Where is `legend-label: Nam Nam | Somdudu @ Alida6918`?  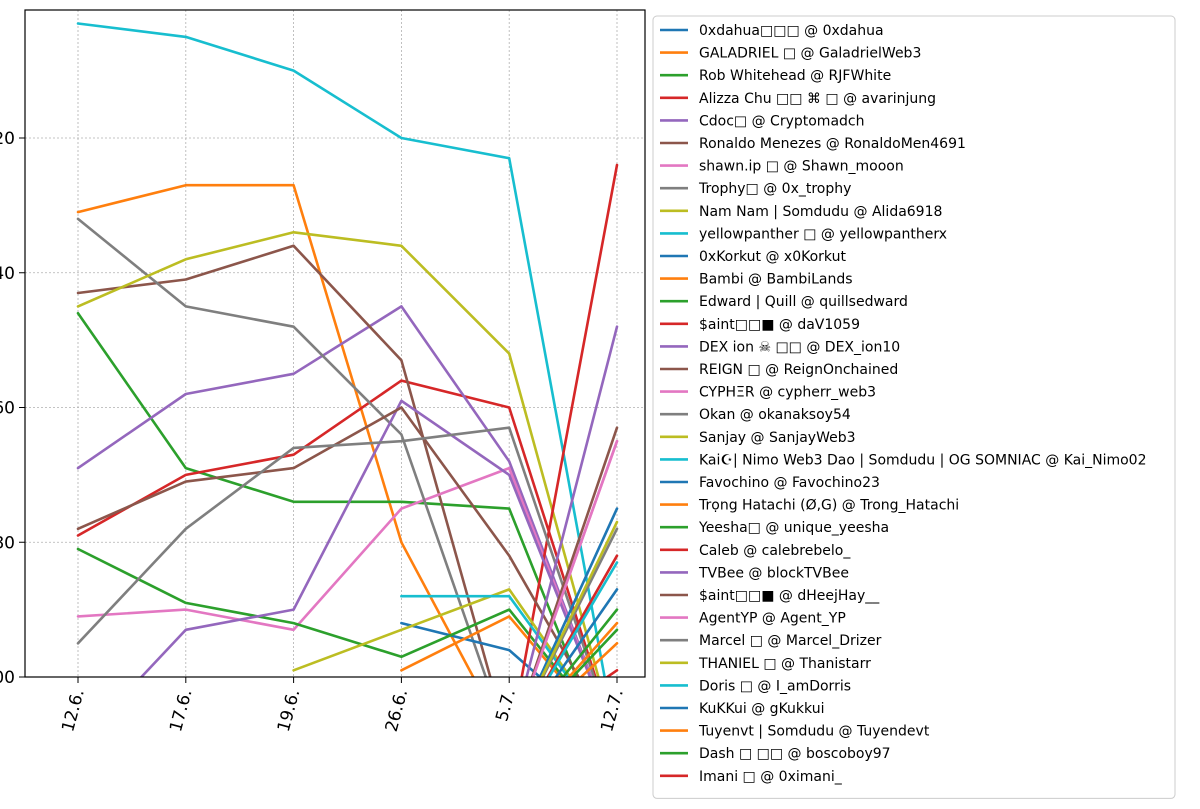
legend-label: Nam Nam | Somdudu @ Alida6918 is located at coordinates (820, 212).